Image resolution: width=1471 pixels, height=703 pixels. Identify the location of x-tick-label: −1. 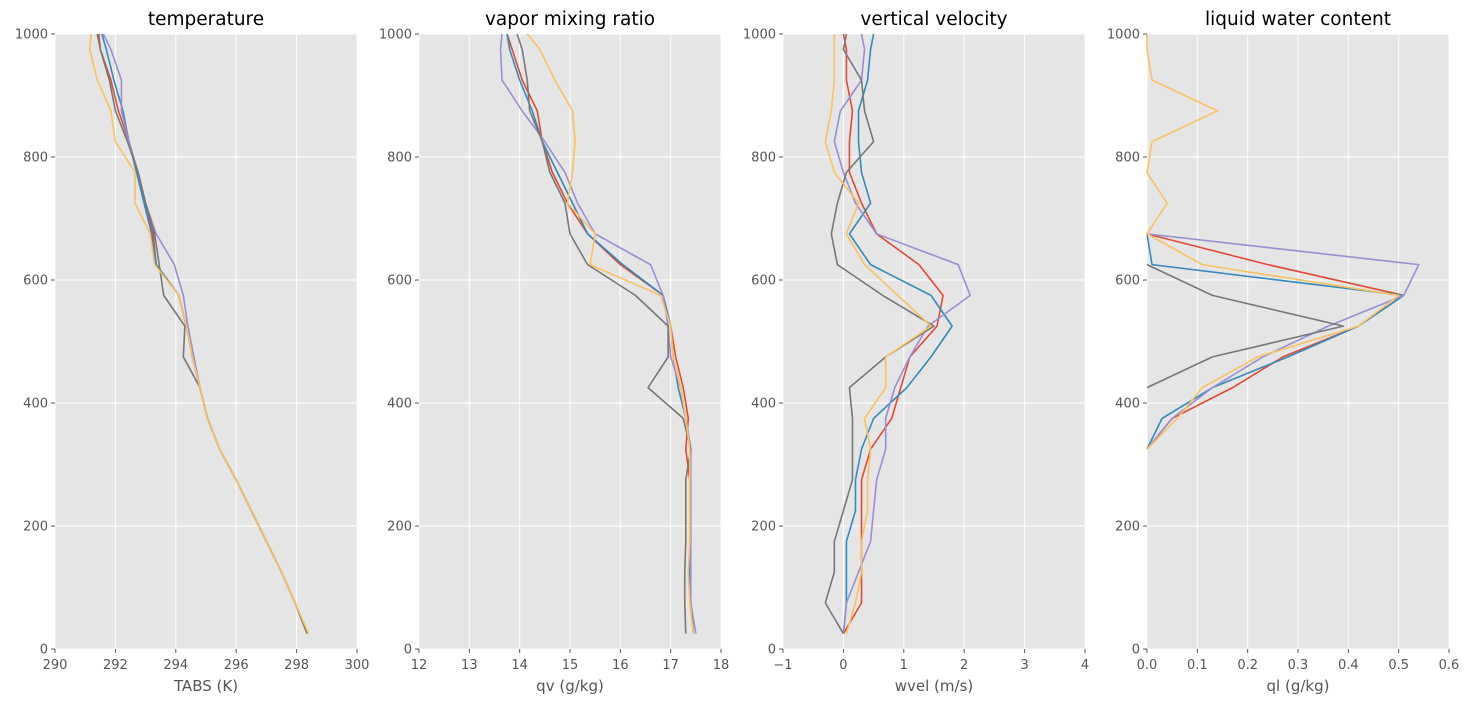
(782, 665).